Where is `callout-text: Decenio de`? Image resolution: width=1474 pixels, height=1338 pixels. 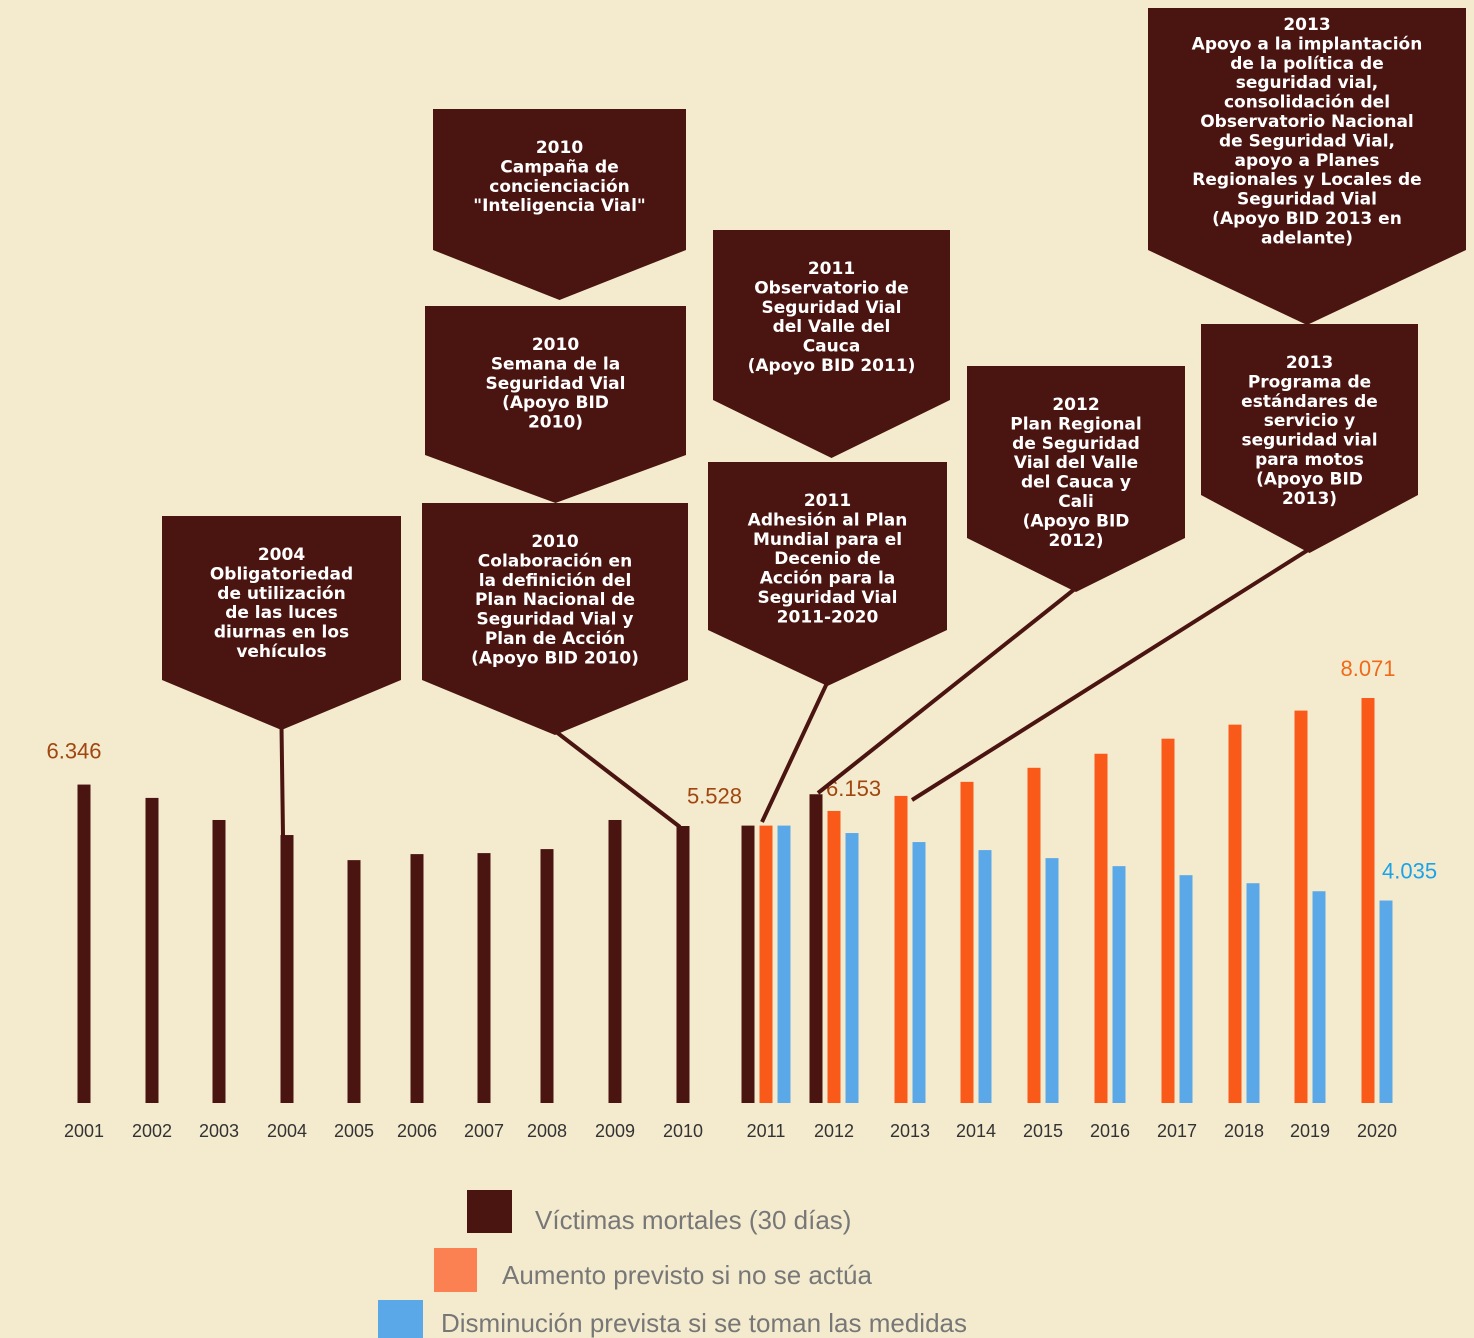 callout-text: Decenio de is located at coordinates (827, 559).